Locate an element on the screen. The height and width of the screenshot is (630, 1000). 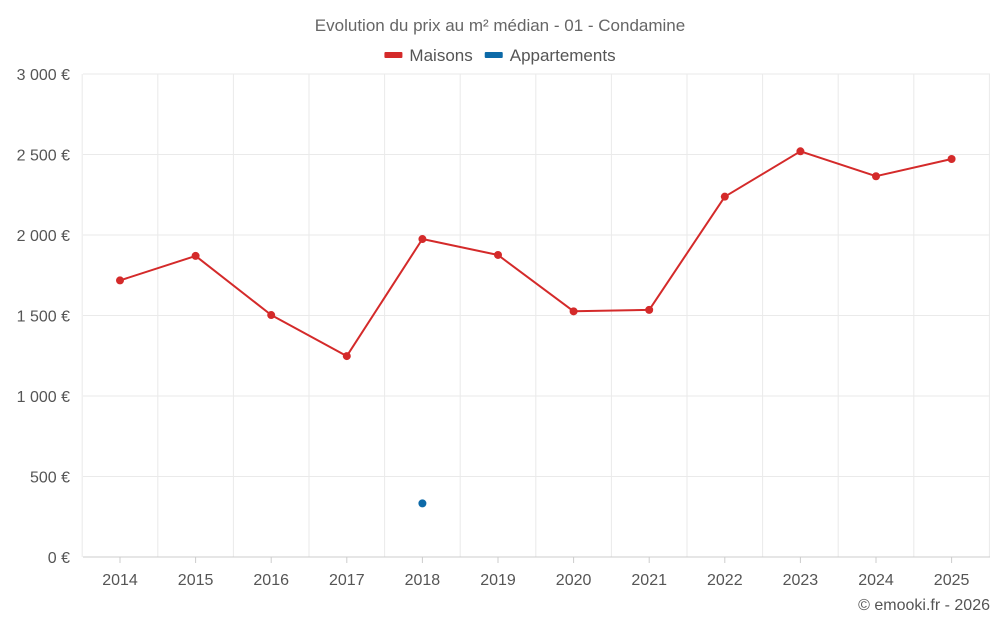
x-tick-label: 2024 is located at coordinates (876, 580).